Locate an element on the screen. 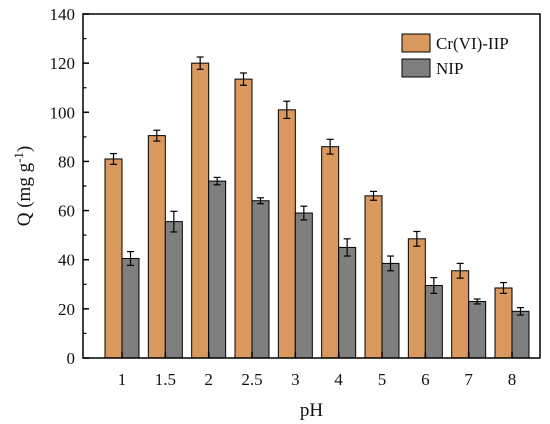 Image resolution: width=550 pixels, height=424 pixels. x-axis-title: pH is located at coordinates (312, 410).